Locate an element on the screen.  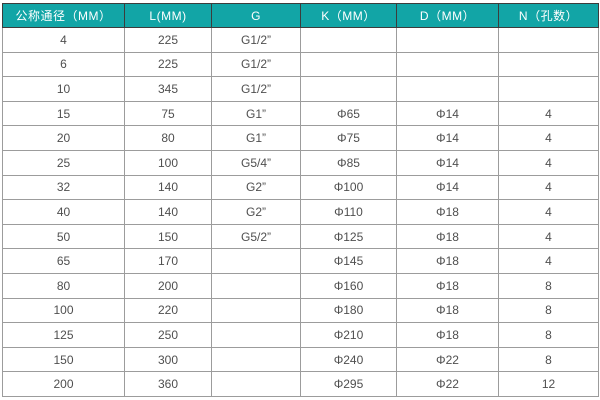
table-row: 15 75 G1” Φ65 Φ14 4 is located at coordinates (300, 113).